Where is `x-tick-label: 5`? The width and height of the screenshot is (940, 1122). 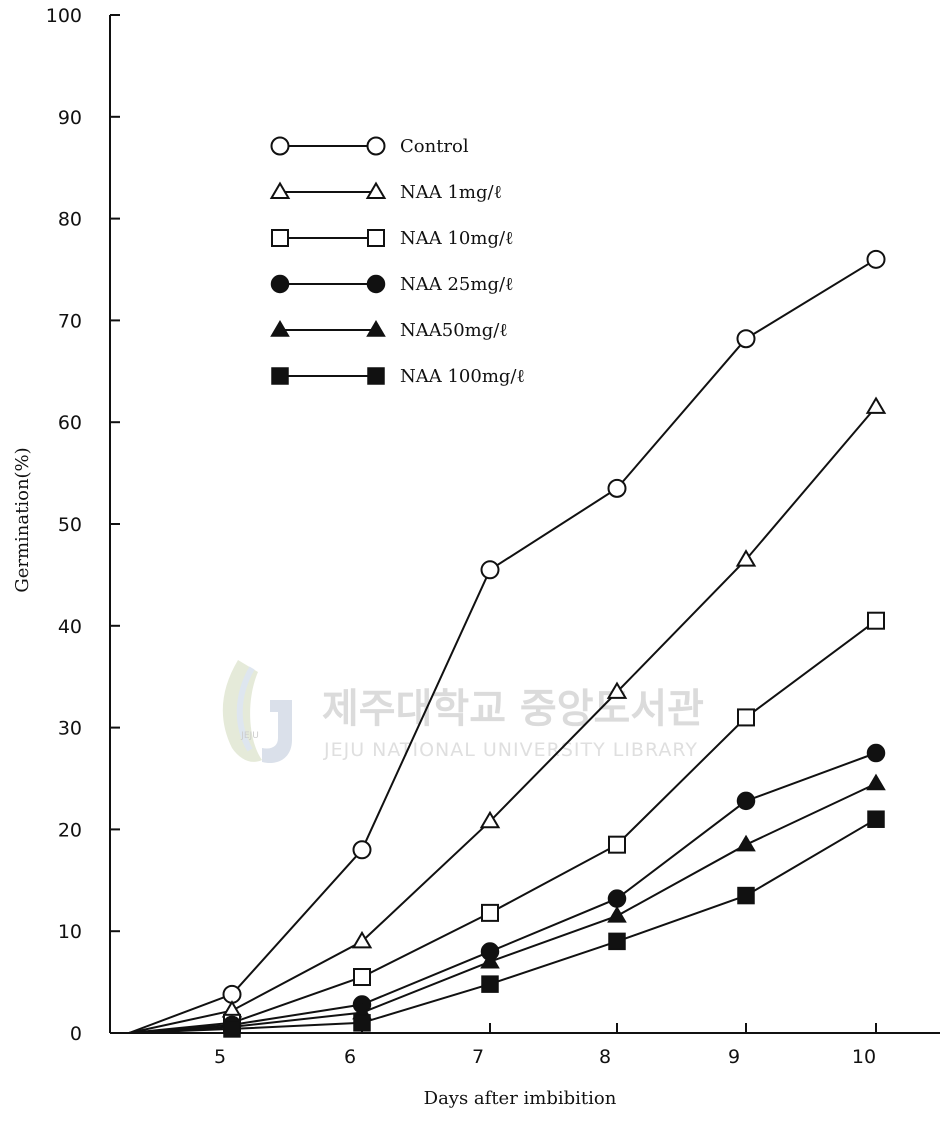 x-tick-label: 5 is located at coordinates (220, 1057).